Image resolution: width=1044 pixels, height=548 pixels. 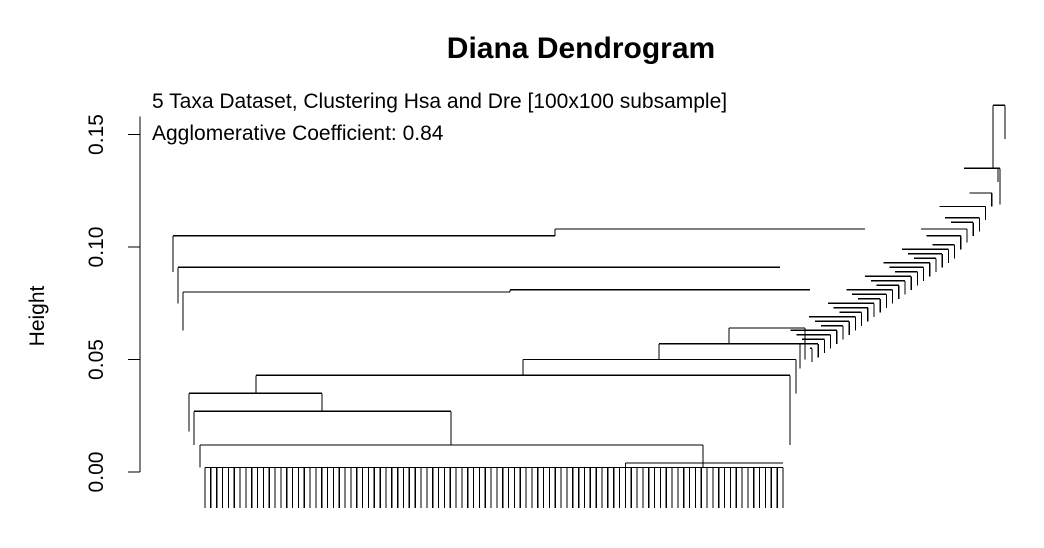 I want to click on y-tick-label: 0.00, so click(x=96, y=472).